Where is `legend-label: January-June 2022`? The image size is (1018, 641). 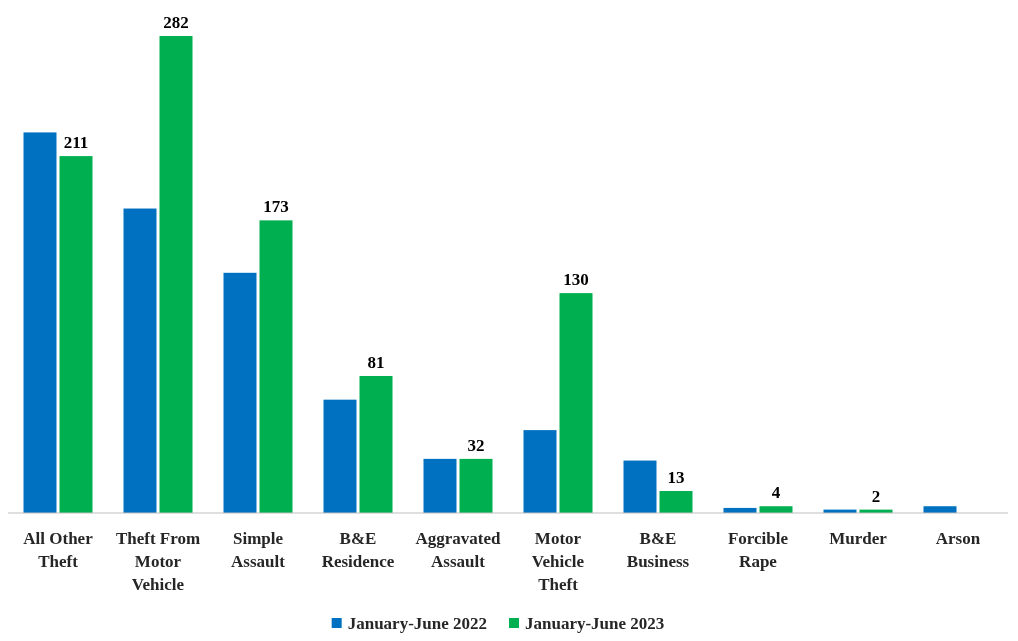
legend-label: January-June 2022 is located at coordinates (417, 623).